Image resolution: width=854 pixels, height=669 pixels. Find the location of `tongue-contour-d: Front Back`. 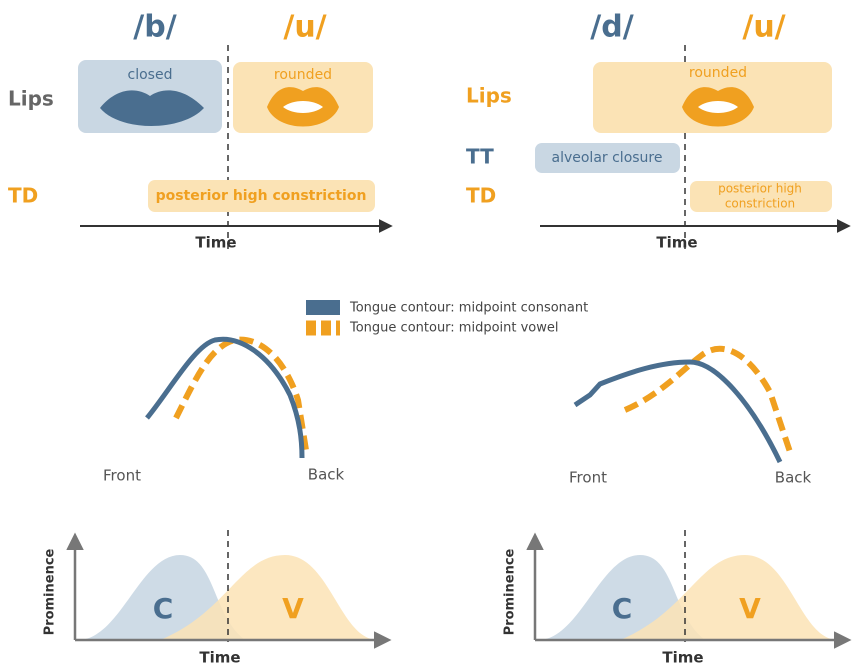

tongue-contour-d: Front Back is located at coordinates (690, 416).